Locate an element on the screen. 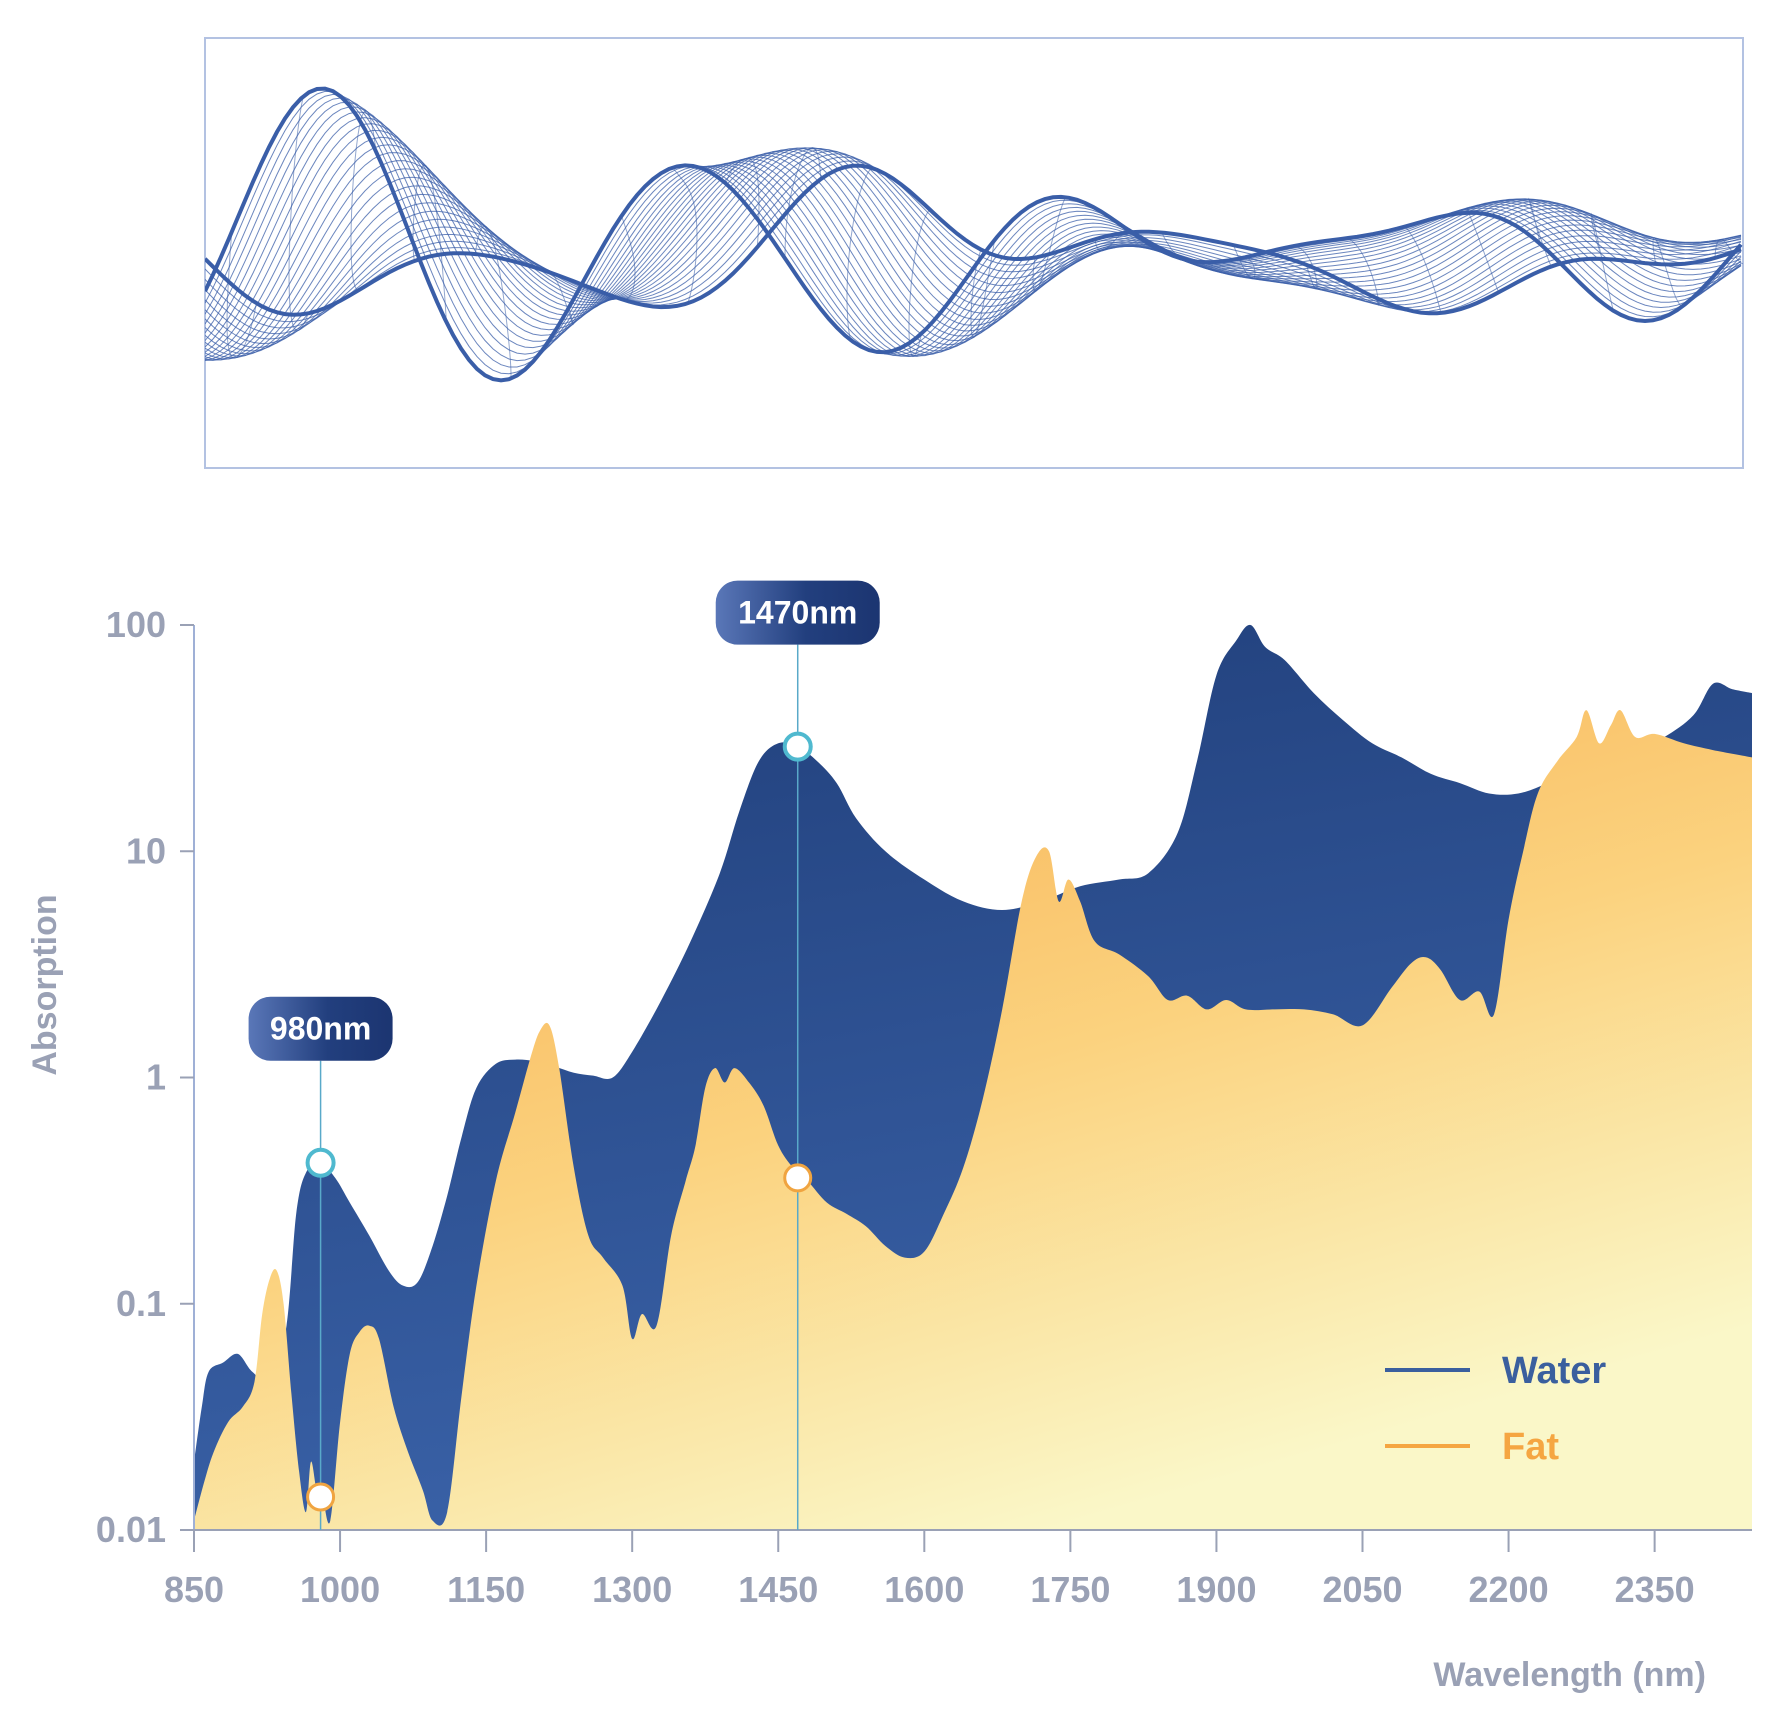 The image size is (1771, 1723). x-tick-label: 2050 is located at coordinates (1362, 1589).